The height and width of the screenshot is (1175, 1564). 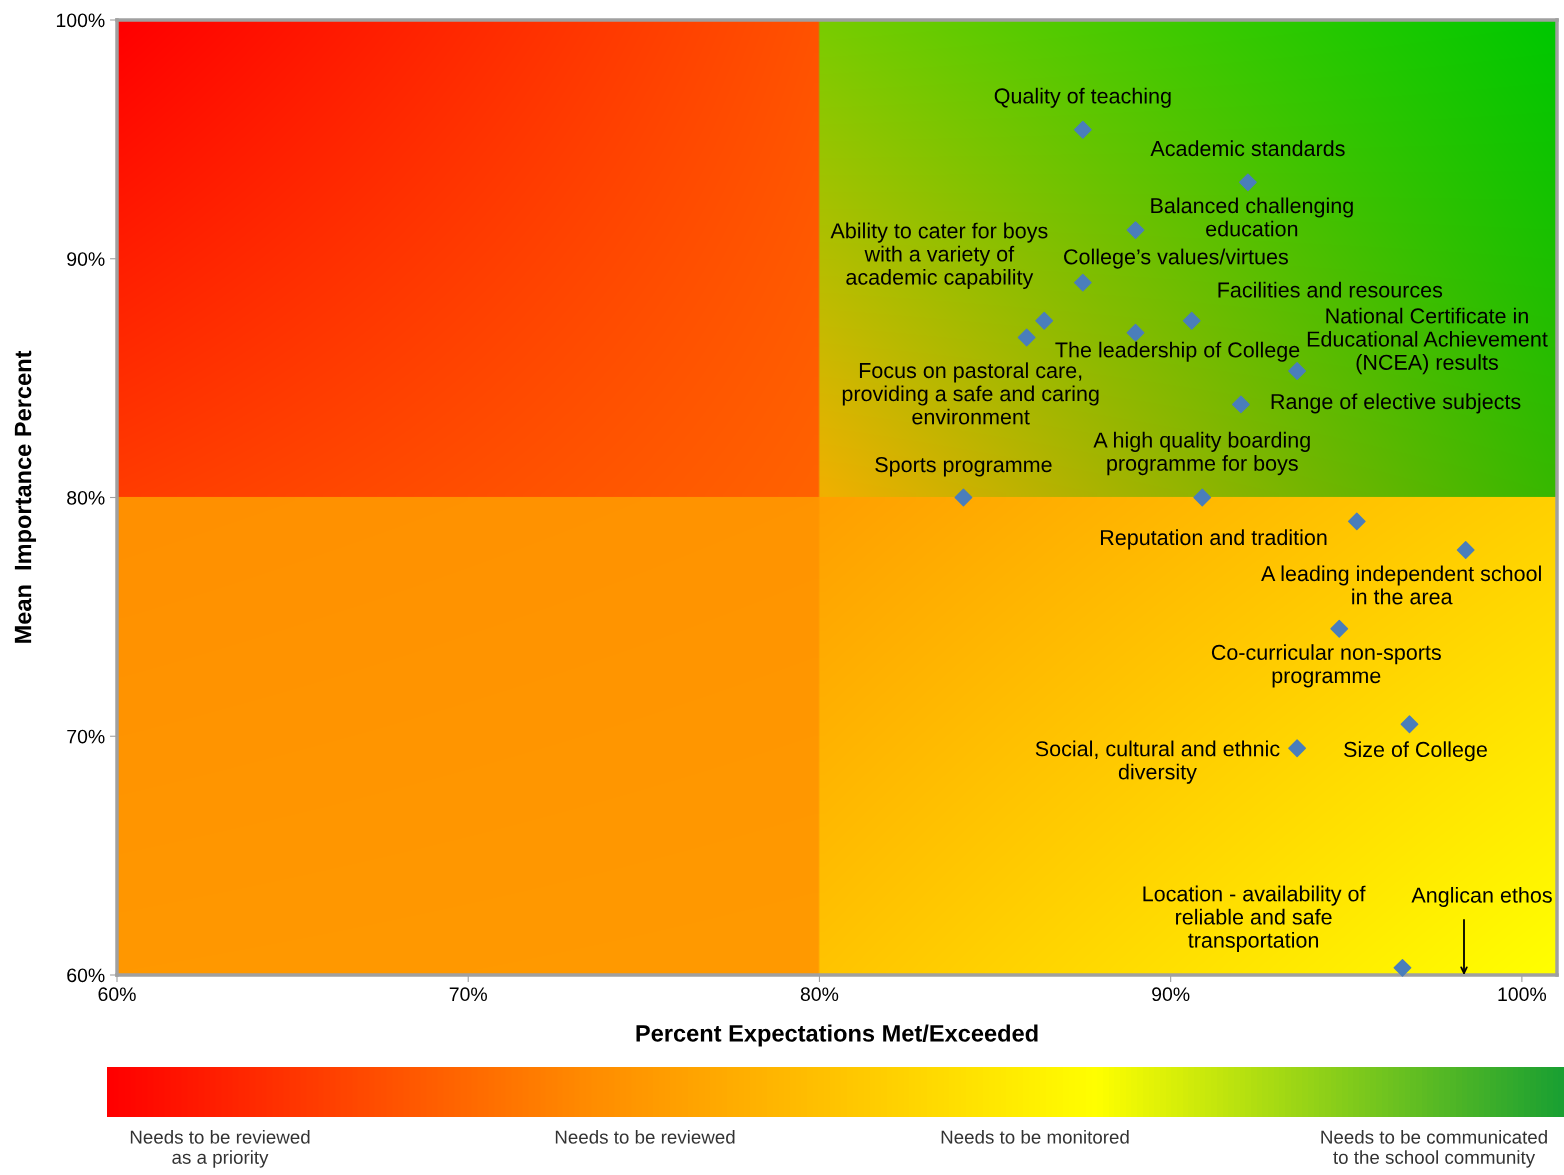 I want to click on x-tick-label: 80%, so click(x=819, y=994).